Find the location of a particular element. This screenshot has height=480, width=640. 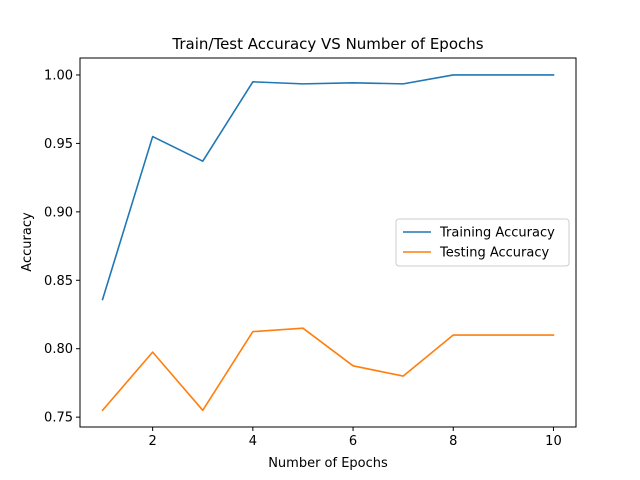

y-tick-label: 0.95 is located at coordinates (58, 144).